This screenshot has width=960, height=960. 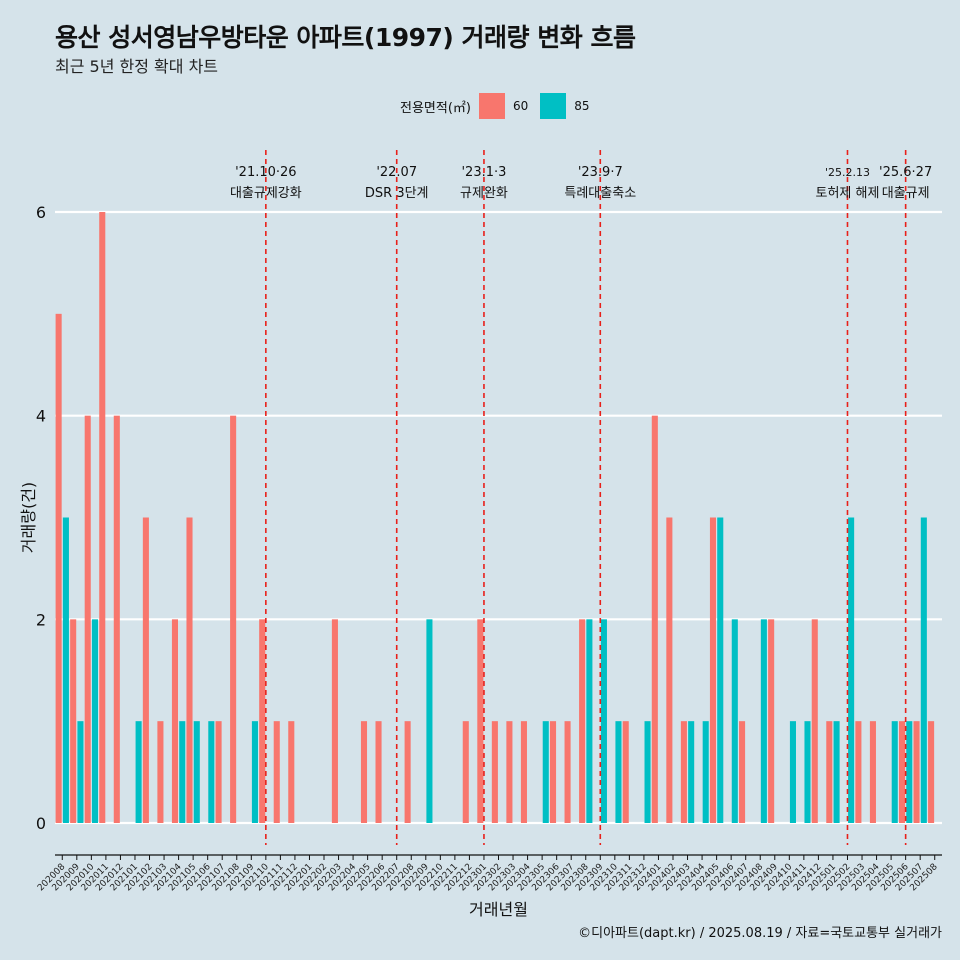 What do you see at coordinates (41, 416) in the screenshot?
I see `y-tick-label: 4` at bounding box center [41, 416].